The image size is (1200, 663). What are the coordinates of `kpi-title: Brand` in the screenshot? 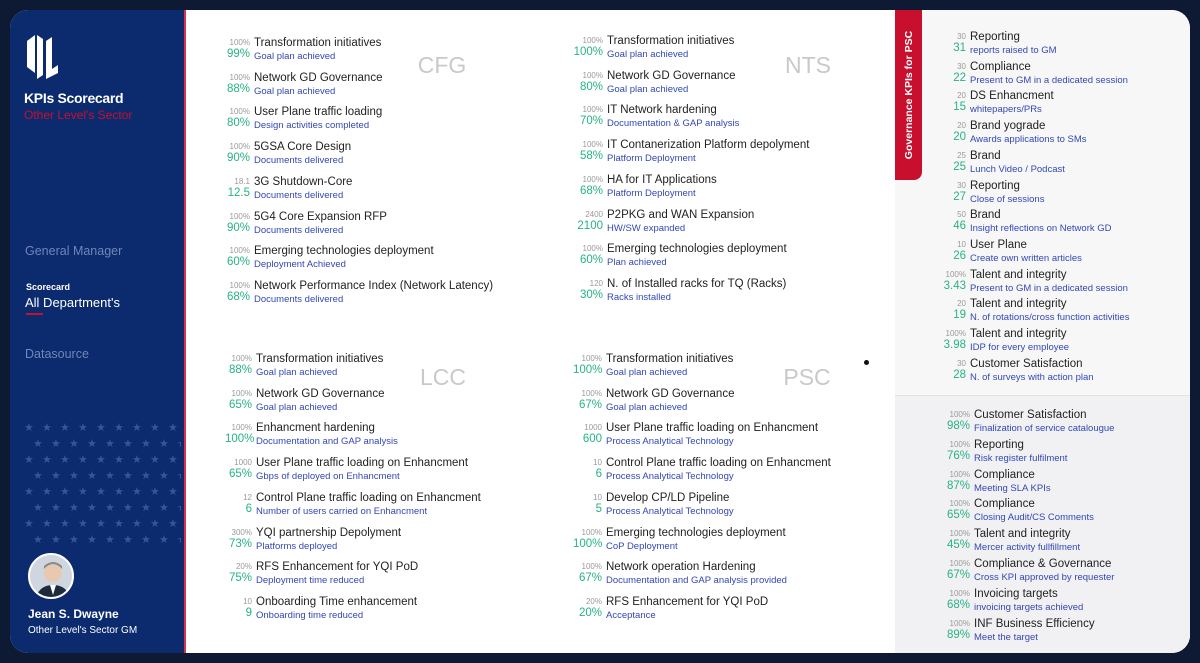 It's located at (985, 215).